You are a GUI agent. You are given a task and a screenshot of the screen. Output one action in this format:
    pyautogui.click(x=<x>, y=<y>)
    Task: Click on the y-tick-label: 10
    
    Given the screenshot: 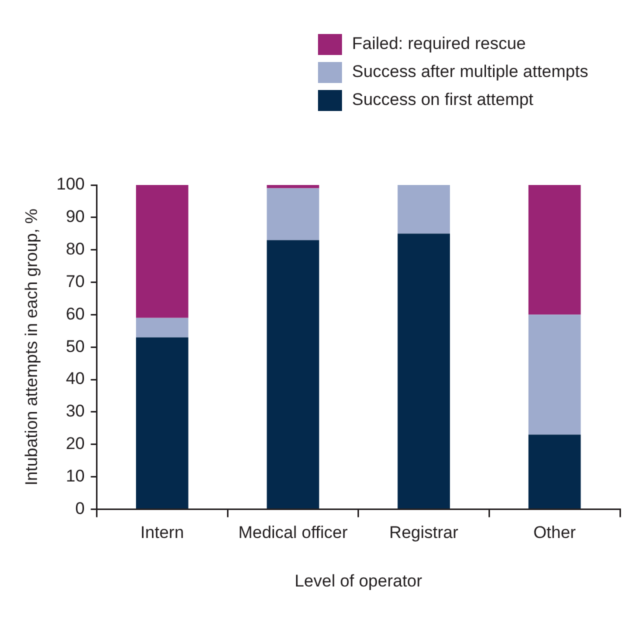 What is the action you would take?
    pyautogui.click(x=75, y=476)
    